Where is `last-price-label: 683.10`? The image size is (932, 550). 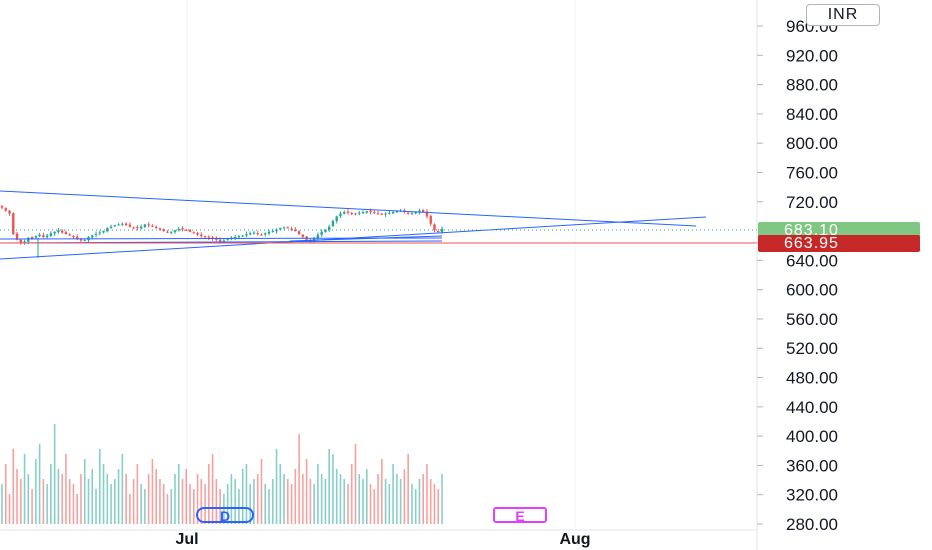 last-price-label: 683.10 is located at coordinates (839, 230).